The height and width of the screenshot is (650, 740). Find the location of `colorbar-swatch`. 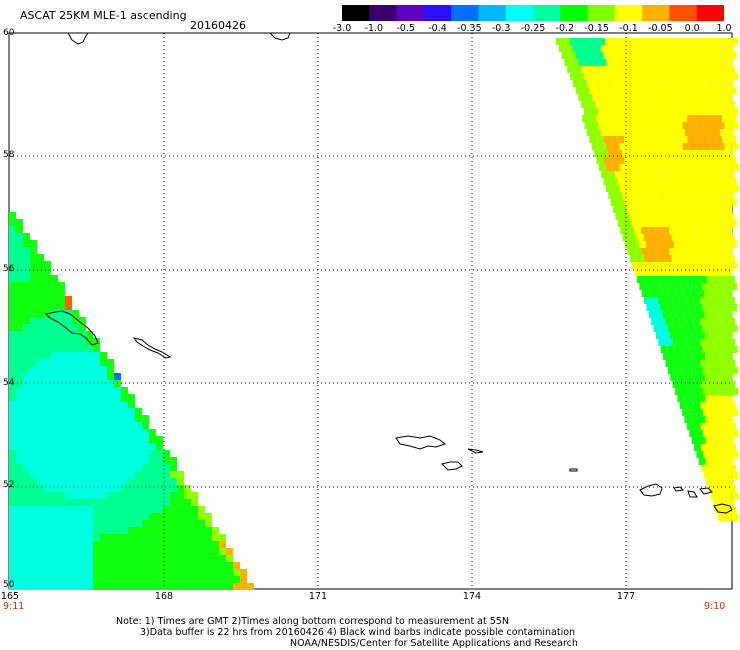

colorbar-swatch is located at coordinates (683, 13).